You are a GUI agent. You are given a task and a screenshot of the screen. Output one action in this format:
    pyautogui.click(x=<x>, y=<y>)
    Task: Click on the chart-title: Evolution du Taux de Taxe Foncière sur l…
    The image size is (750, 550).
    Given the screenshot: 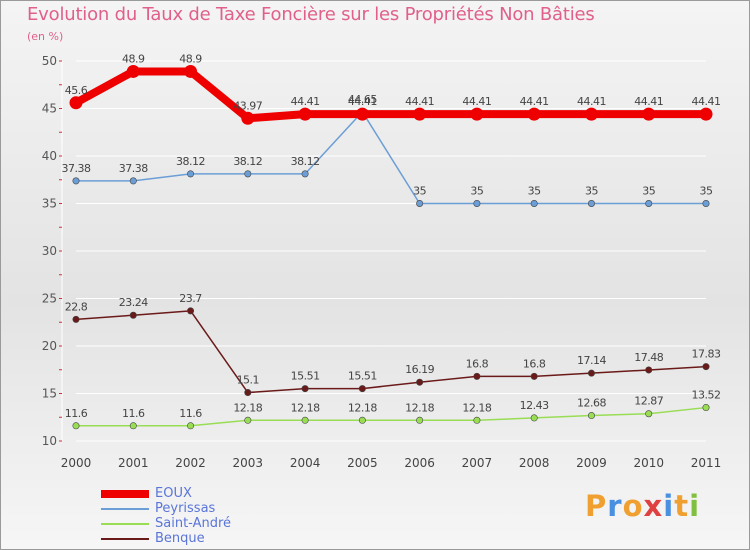 What is the action you would take?
    pyautogui.click(x=311, y=14)
    